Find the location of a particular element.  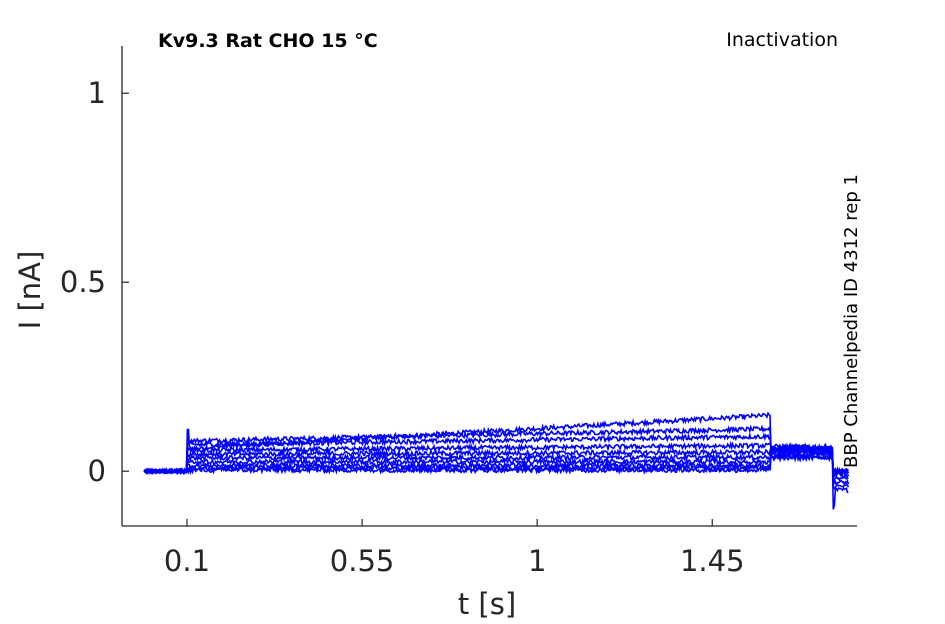

x-tick-label: 0.55 is located at coordinates (362, 561).